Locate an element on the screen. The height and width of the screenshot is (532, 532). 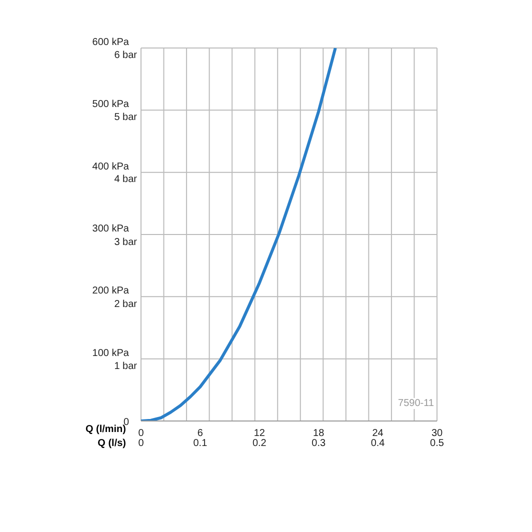
x2-tick-label: 0.3 is located at coordinates (318, 443).